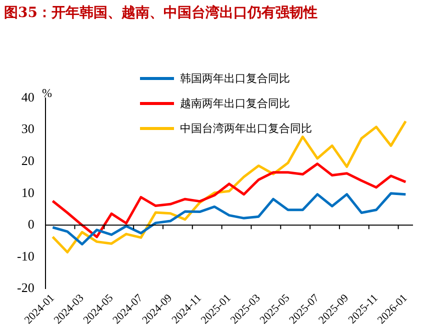 This screenshot has height=334, width=443. I want to click on y-tick-label: 30, so click(27, 128).